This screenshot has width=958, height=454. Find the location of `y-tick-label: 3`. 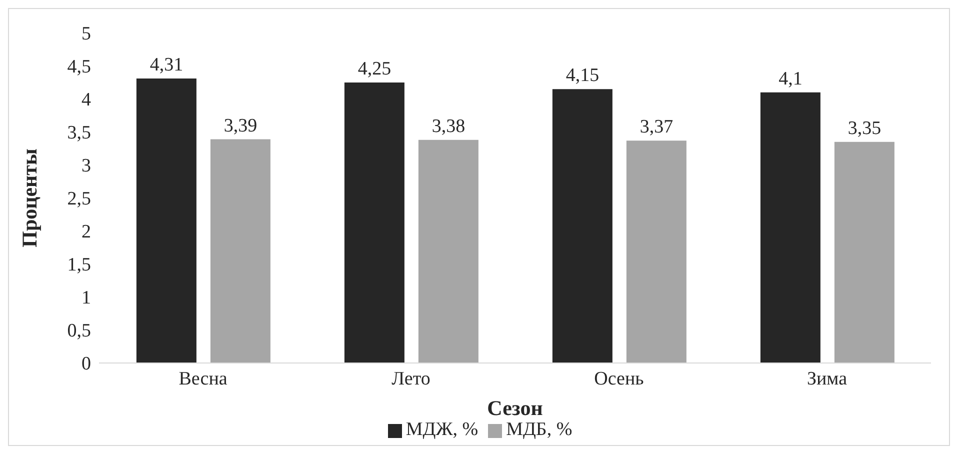

y-tick-label: 3 is located at coordinates (86, 166).